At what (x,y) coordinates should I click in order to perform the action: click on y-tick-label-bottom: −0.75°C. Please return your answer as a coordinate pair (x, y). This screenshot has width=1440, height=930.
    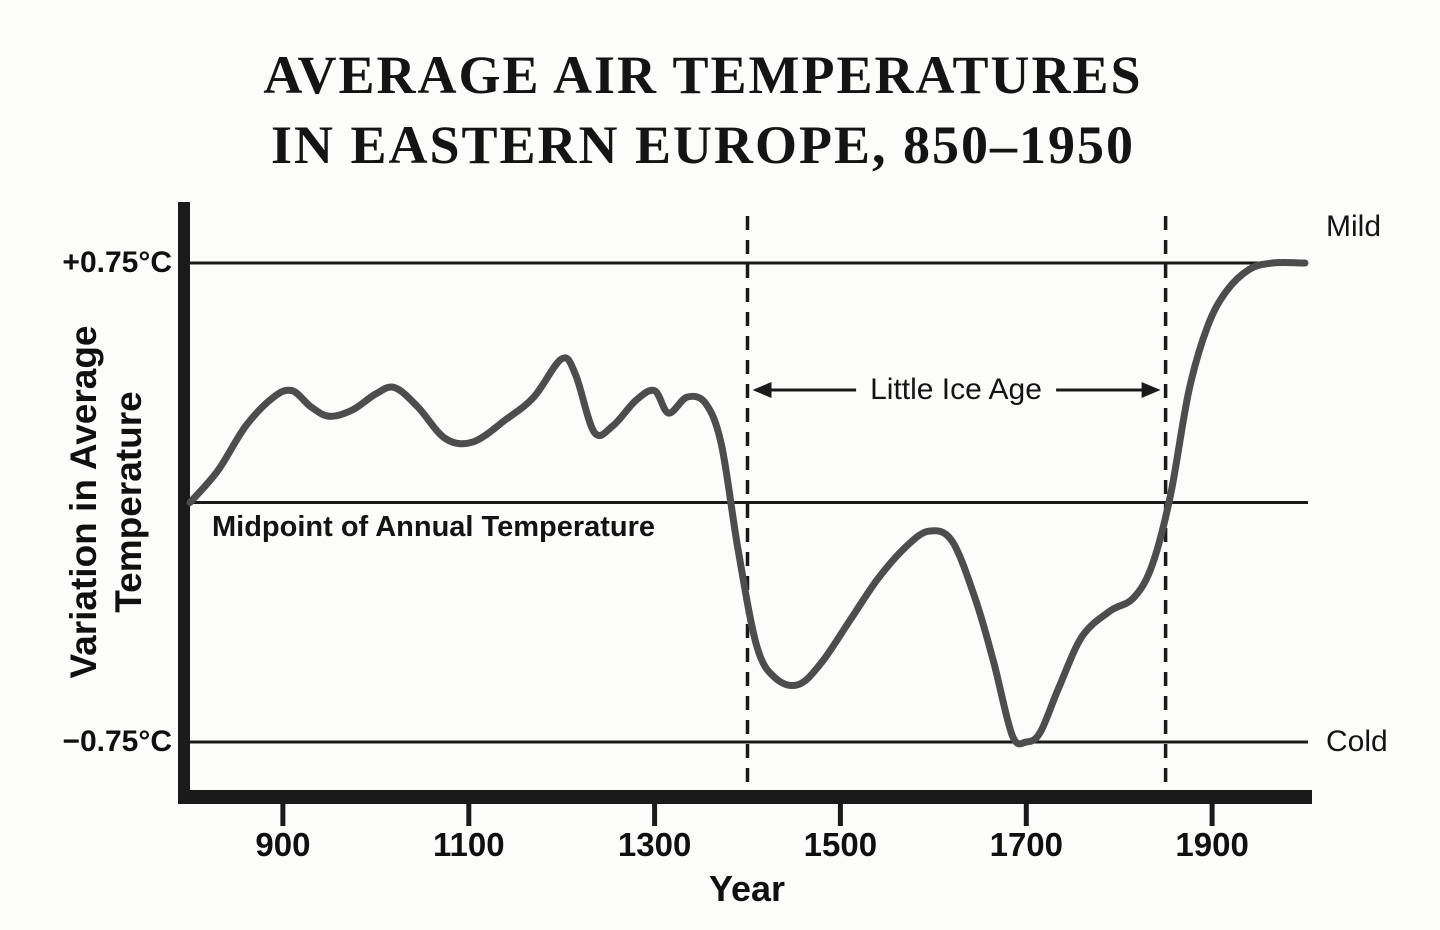
    Looking at the image, I should click on (117, 741).